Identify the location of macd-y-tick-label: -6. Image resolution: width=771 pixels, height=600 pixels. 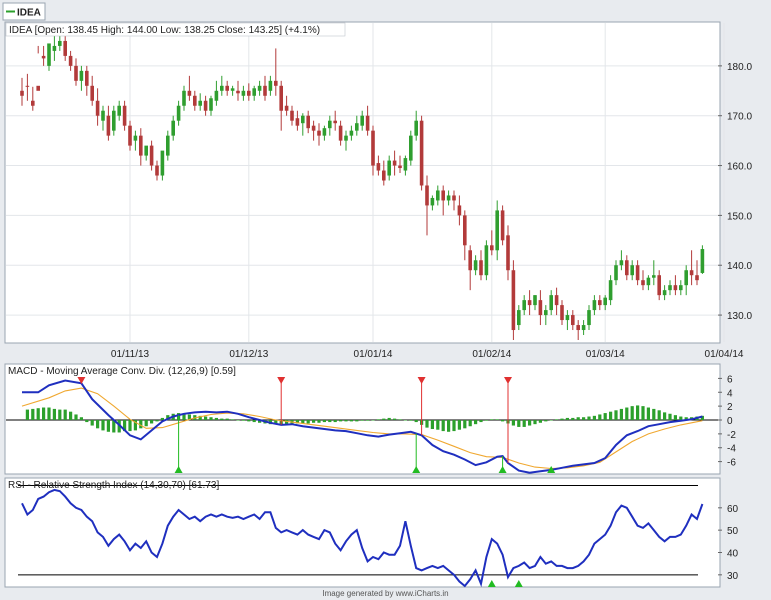
(731, 463).